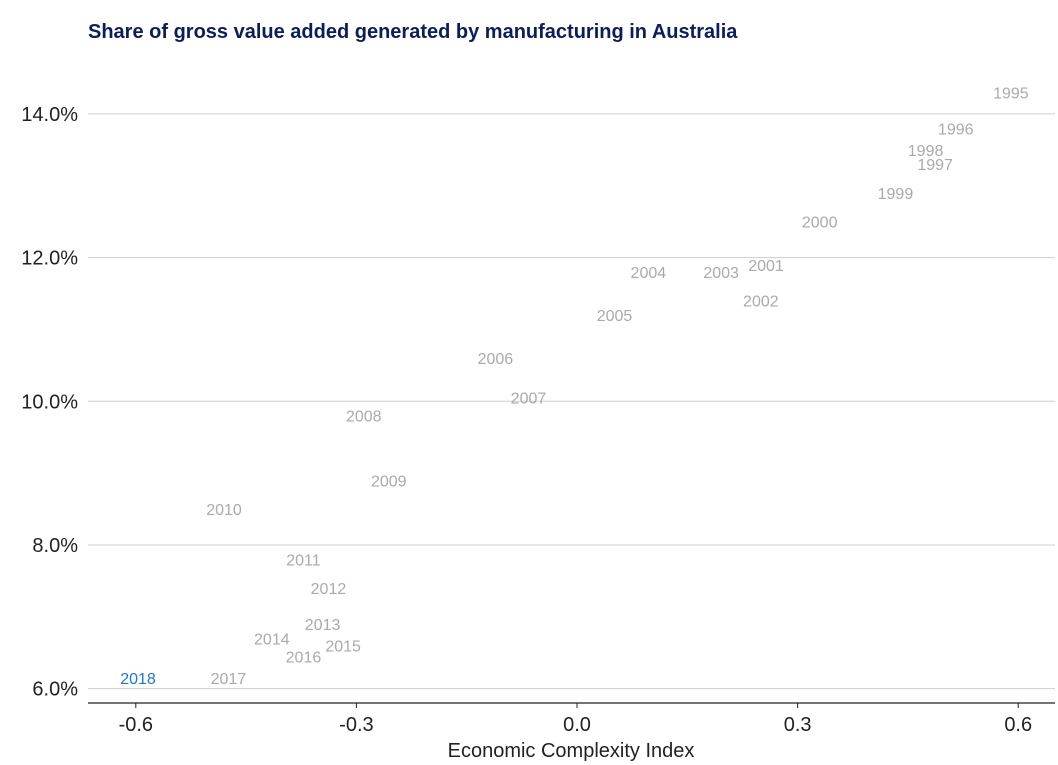 This screenshot has height=765, width=1058. I want to click on data-point-2008: 2008, so click(364, 417).